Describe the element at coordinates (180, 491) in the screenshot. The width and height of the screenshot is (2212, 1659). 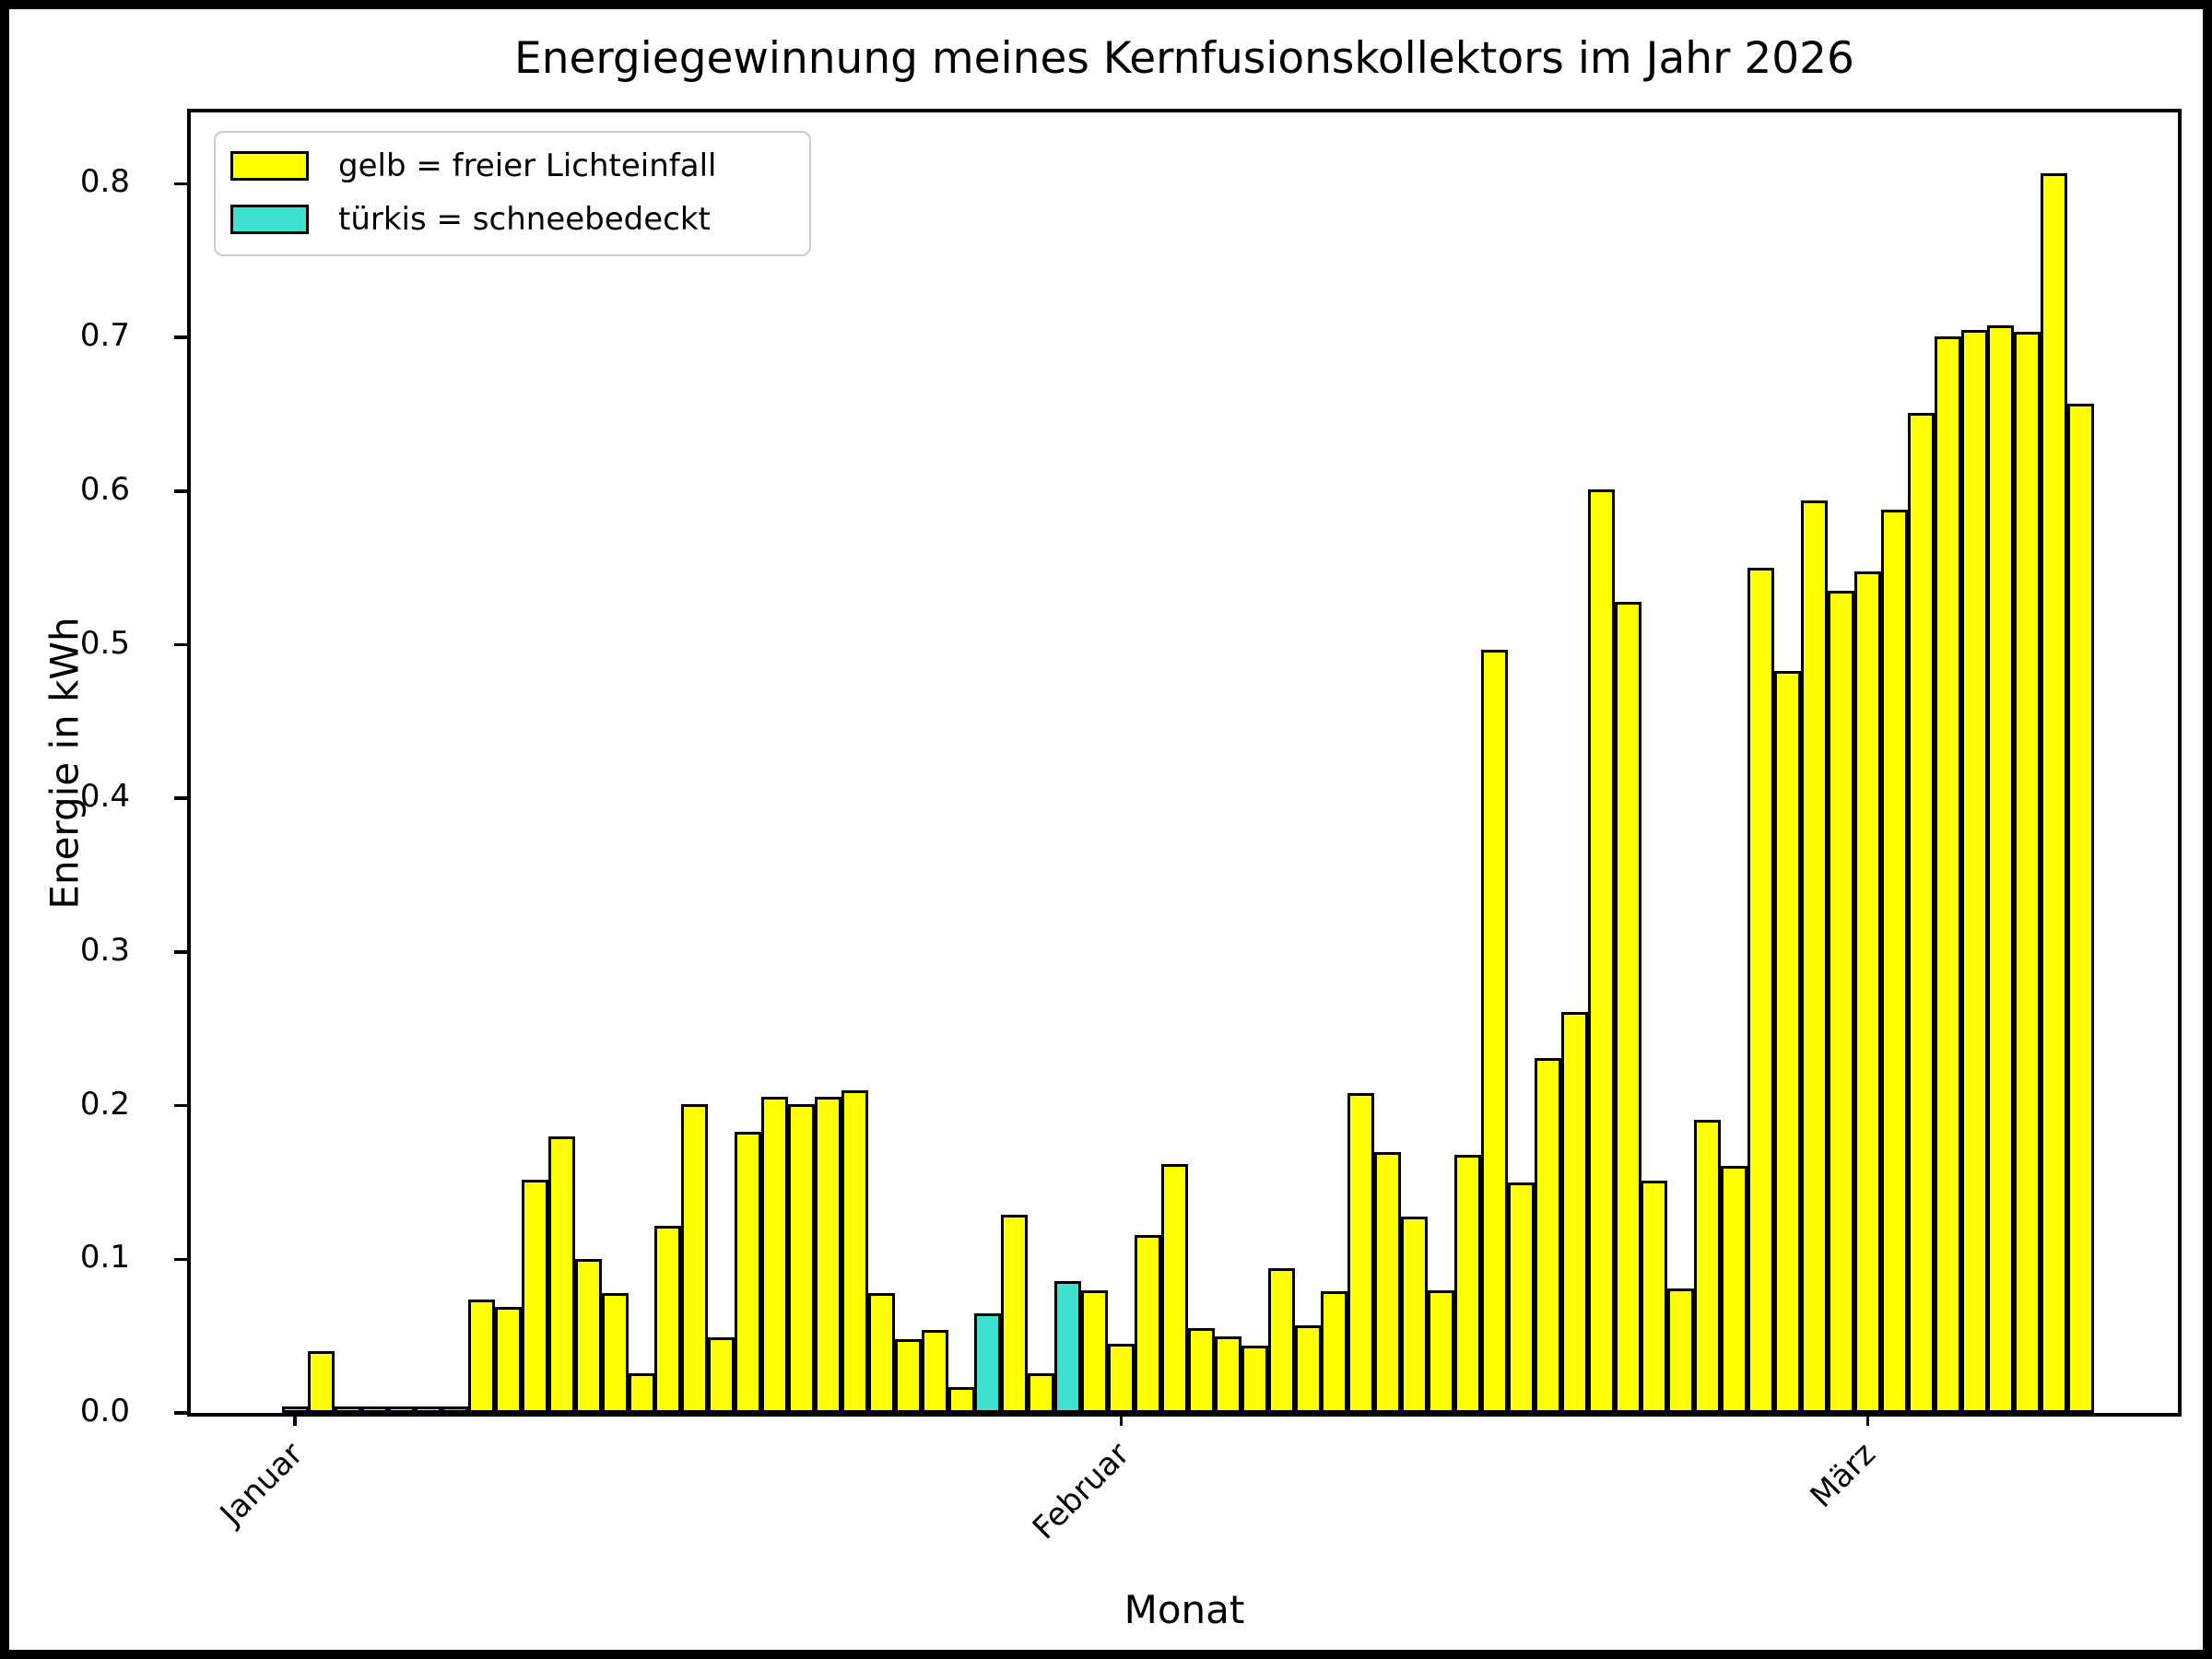
I see `y-tick-0.6` at that location.